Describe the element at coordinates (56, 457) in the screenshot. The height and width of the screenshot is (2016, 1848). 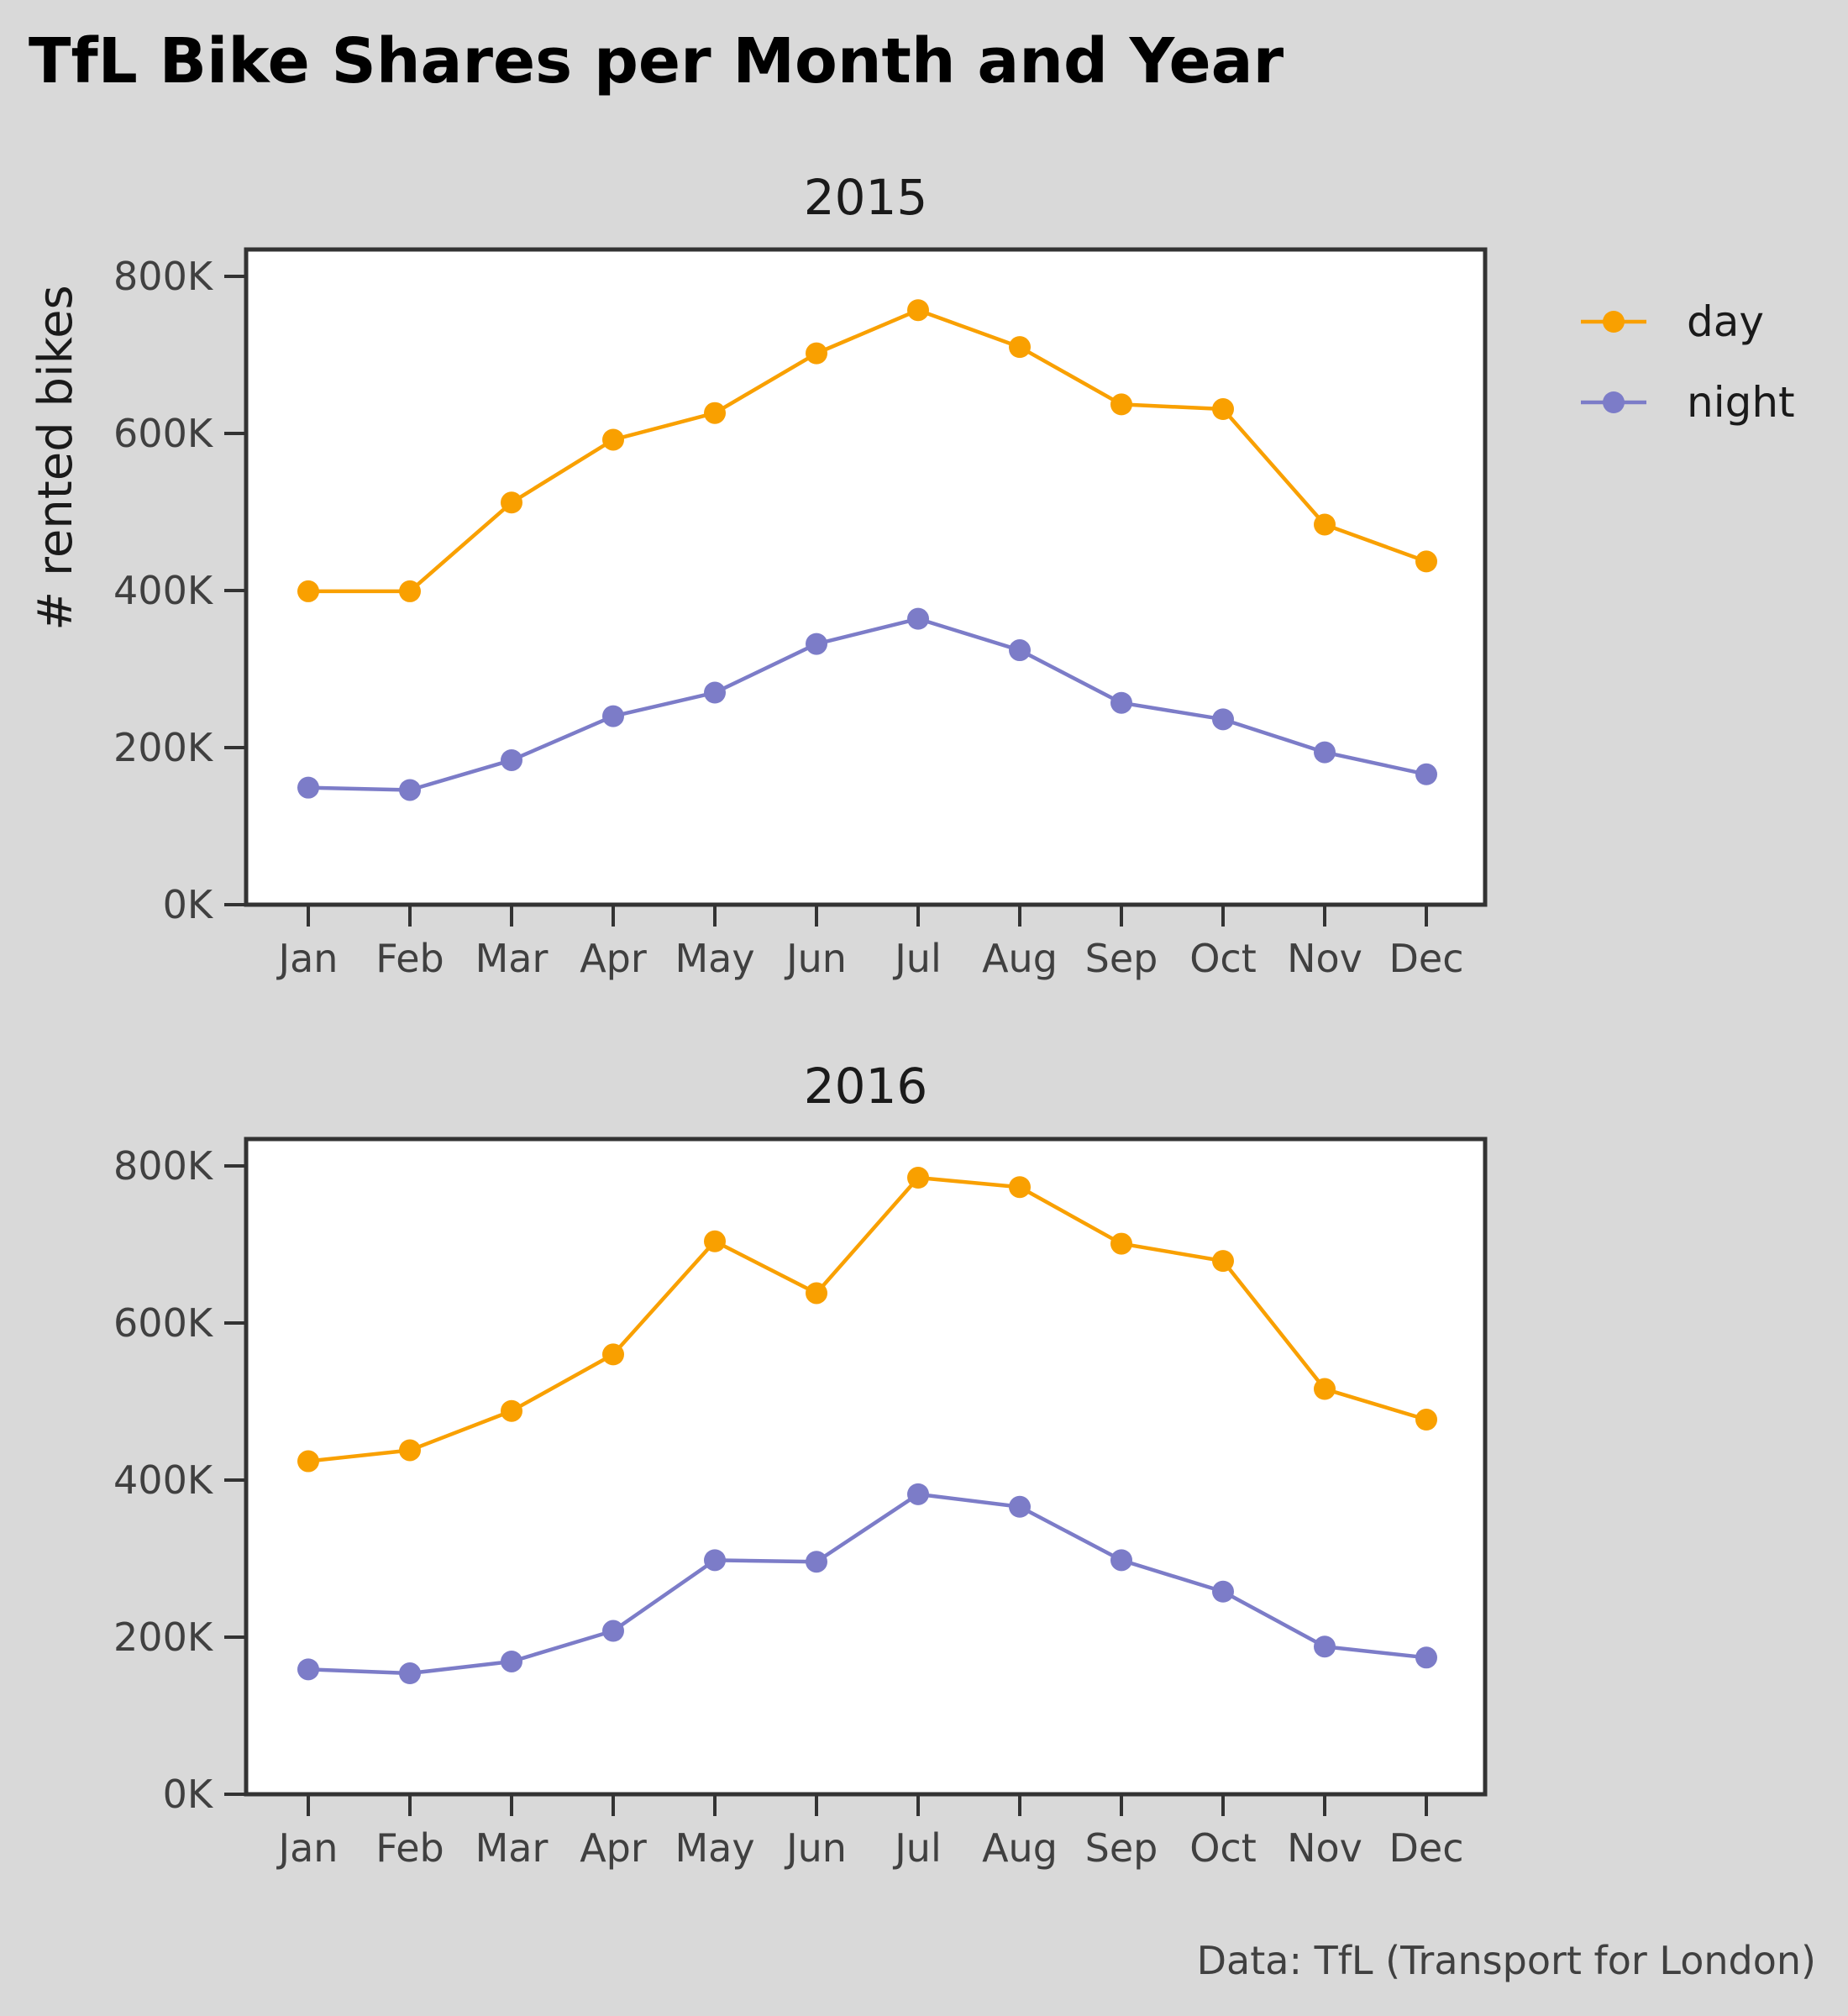
I see `y-axis-label: # rented bikes` at that location.